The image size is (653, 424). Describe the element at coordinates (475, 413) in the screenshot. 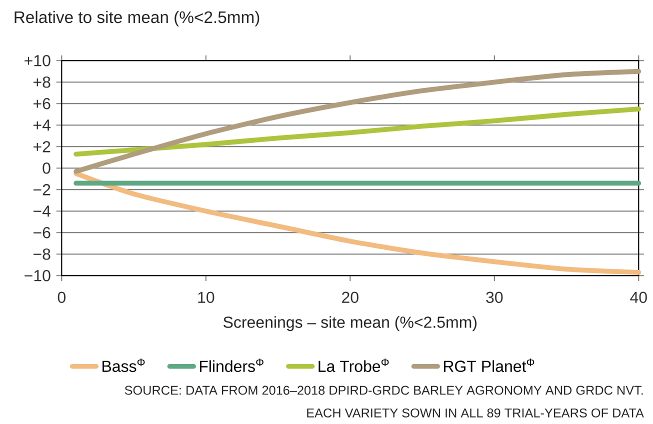

I see `text: EACH VARIETY SOWN IN ALL 89 TRIAL-YEARS OF DATA` at that location.